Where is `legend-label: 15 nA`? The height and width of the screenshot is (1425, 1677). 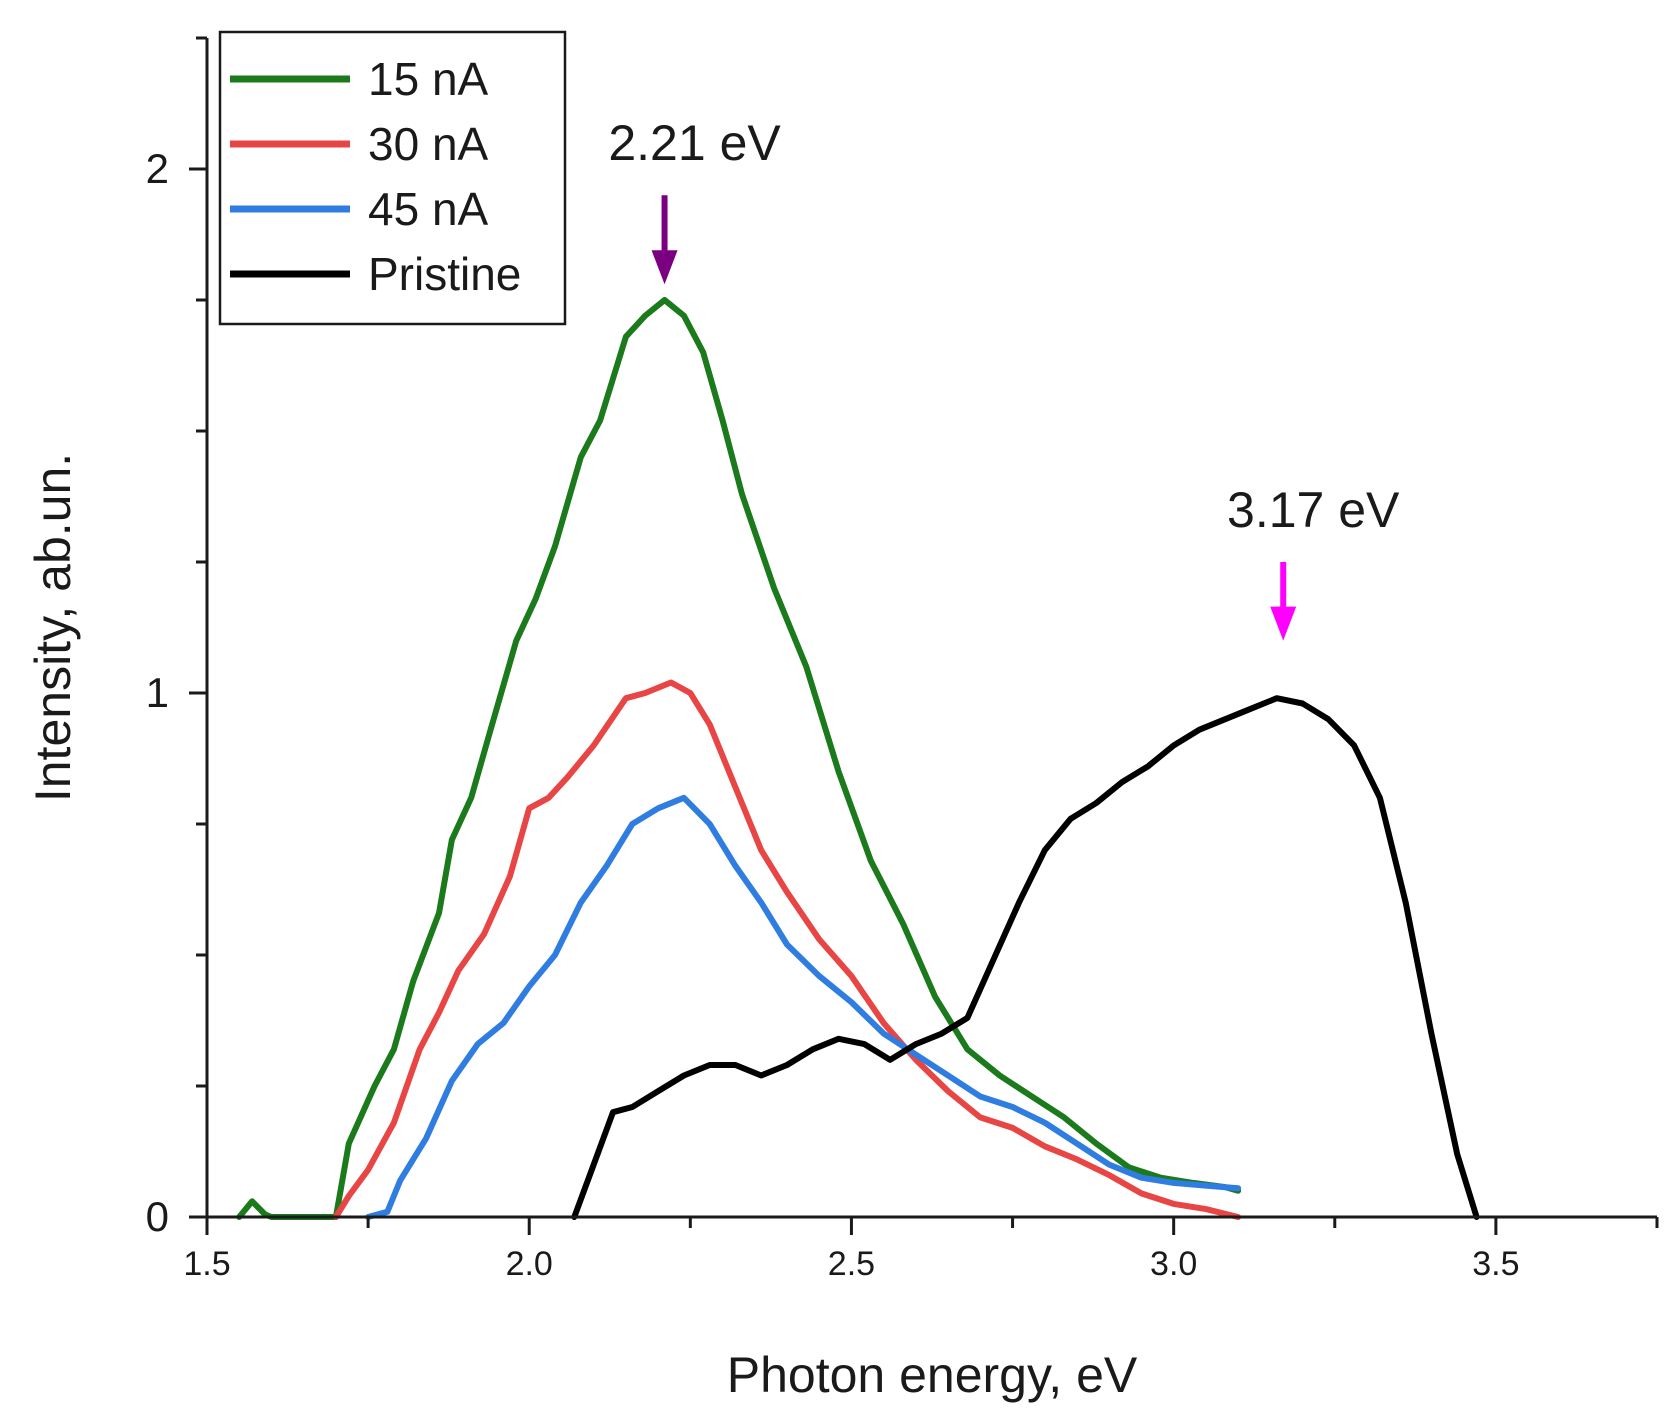 legend-label: 15 nA is located at coordinates (428, 79).